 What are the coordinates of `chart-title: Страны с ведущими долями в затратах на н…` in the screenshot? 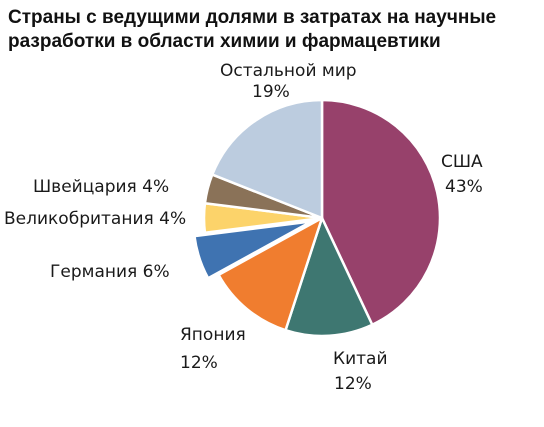 It's located at (252, 29).